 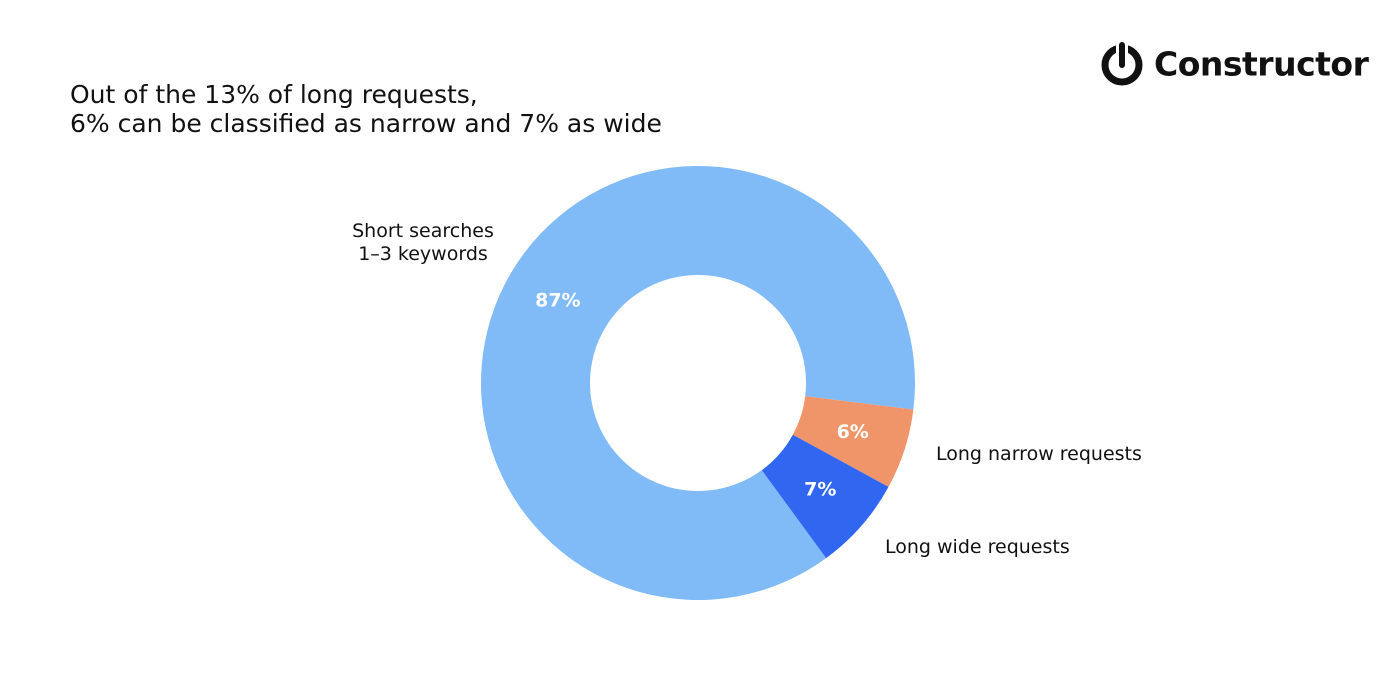 I want to click on value-label: 87%, so click(x=557, y=300).